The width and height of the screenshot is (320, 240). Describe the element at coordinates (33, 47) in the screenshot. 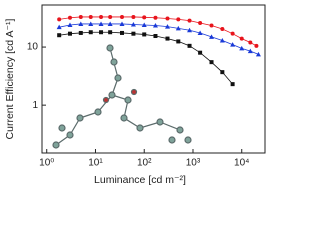

I see `y-tick-label: 10` at that location.